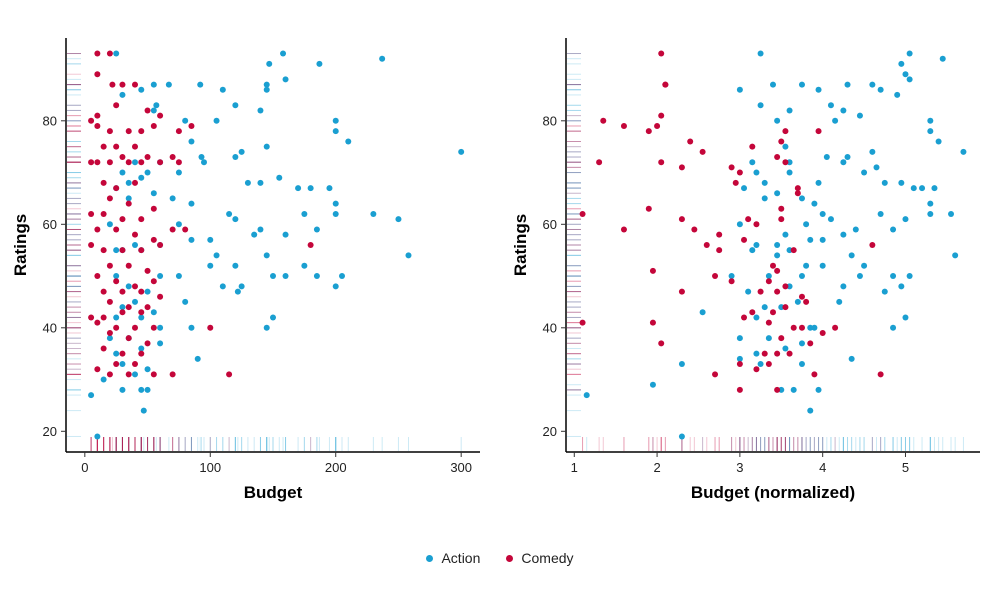 This screenshot has width=1000, height=600. I want to click on legend-dot-action-icon, so click(430, 558).